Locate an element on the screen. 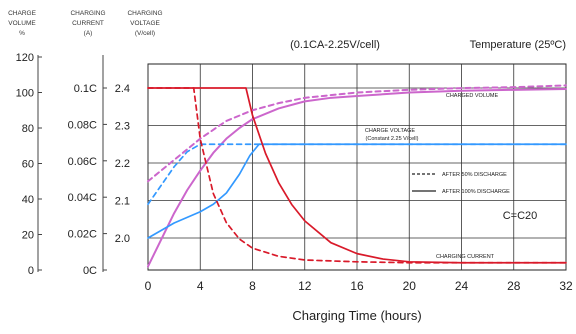 This screenshot has height=334, width=576. charging-current-tick-label: 0.06C is located at coordinates (82, 162).